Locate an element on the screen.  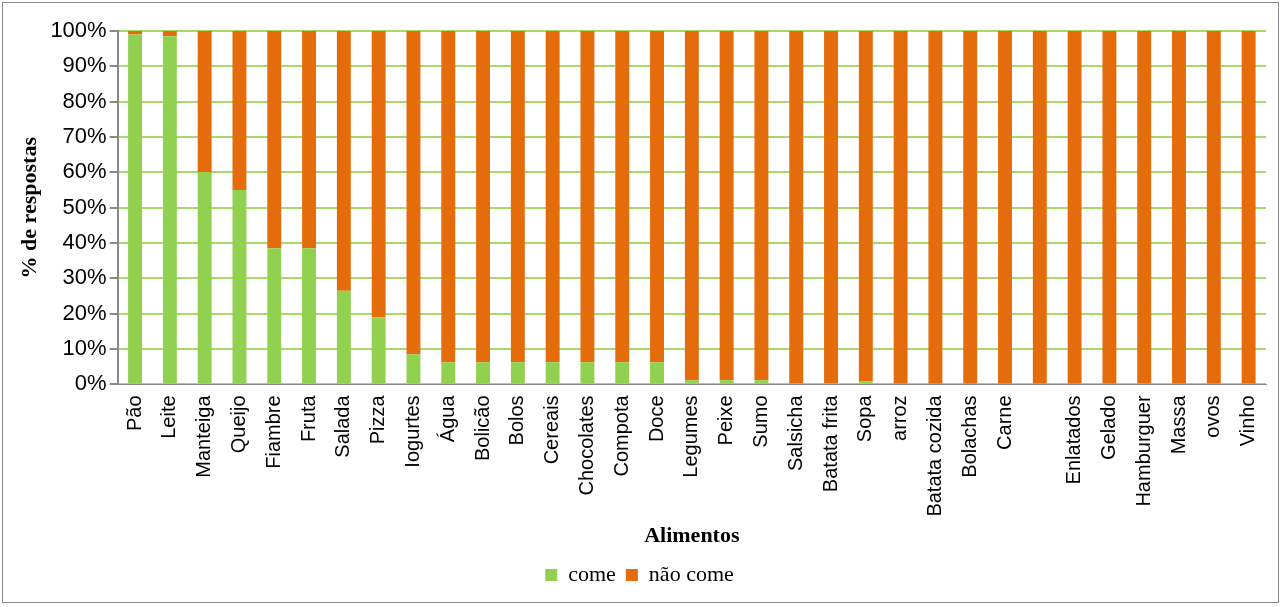
x-tick-label: Cereais is located at coordinates (551, 430).